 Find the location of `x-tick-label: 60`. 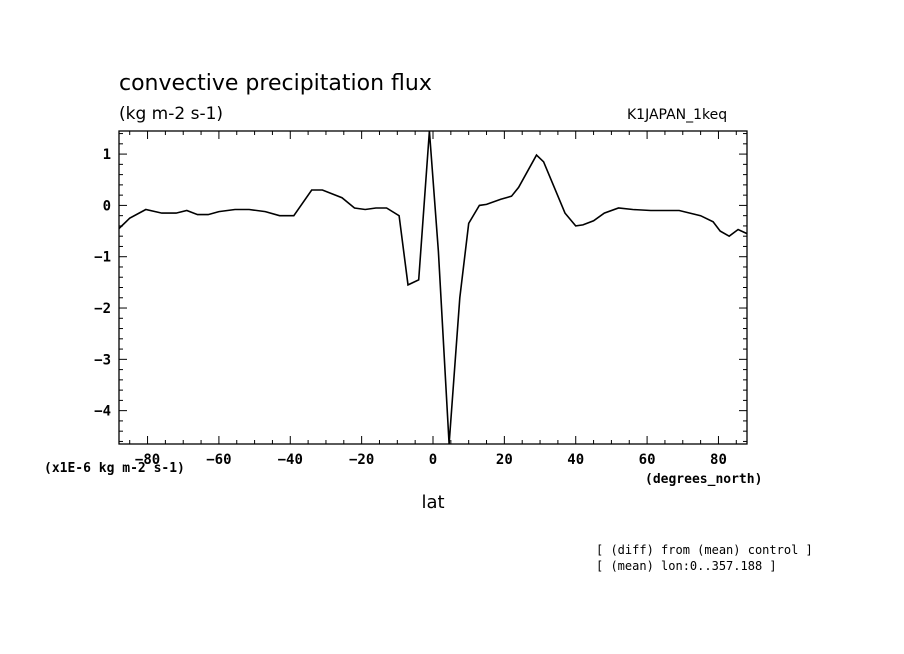

x-tick-label: 60 is located at coordinates (647, 460).